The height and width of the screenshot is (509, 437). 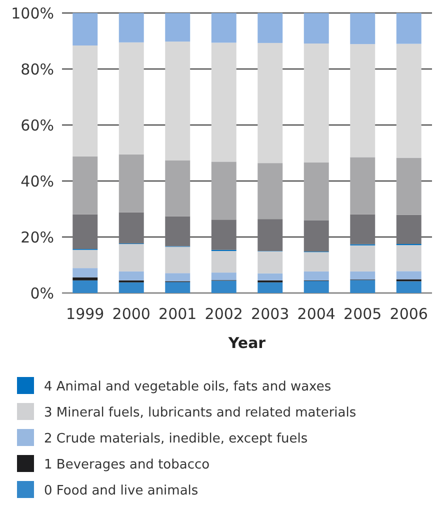 What do you see at coordinates (37, 237) in the screenshot?
I see `y-tick-label: 20%` at bounding box center [37, 237].